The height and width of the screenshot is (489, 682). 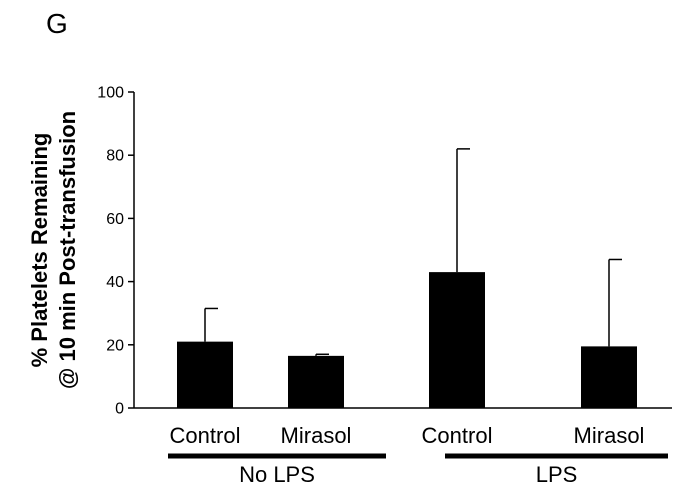 I want to click on category-labels: Control Mirasol Control Mirasol, so click(x=407, y=435).